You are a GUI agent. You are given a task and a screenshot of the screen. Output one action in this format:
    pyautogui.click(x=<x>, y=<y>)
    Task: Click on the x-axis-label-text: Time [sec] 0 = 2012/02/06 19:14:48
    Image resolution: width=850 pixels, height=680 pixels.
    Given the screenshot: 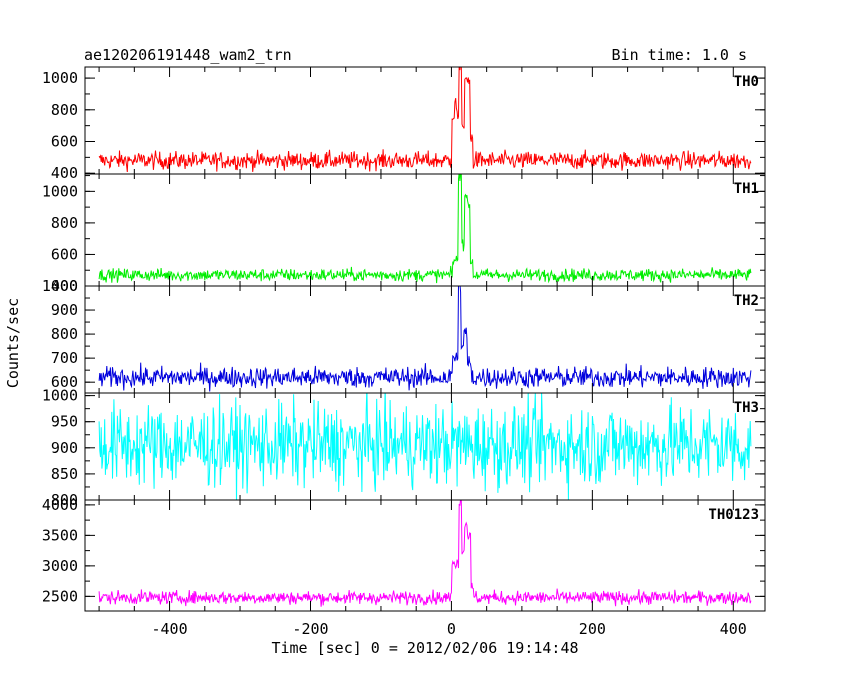 What is the action you would take?
    pyautogui.click(x=424, y=648)
    